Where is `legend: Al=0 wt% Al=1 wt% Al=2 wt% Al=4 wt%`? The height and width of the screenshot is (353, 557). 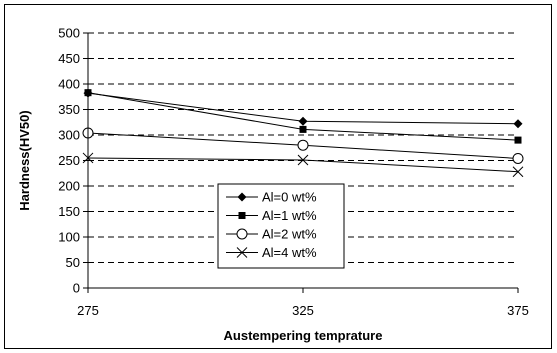
legend: Al=0 wt% Al=1 wt% Al=2 wt% Al=4 wt% is located at coordinates (281, 226).